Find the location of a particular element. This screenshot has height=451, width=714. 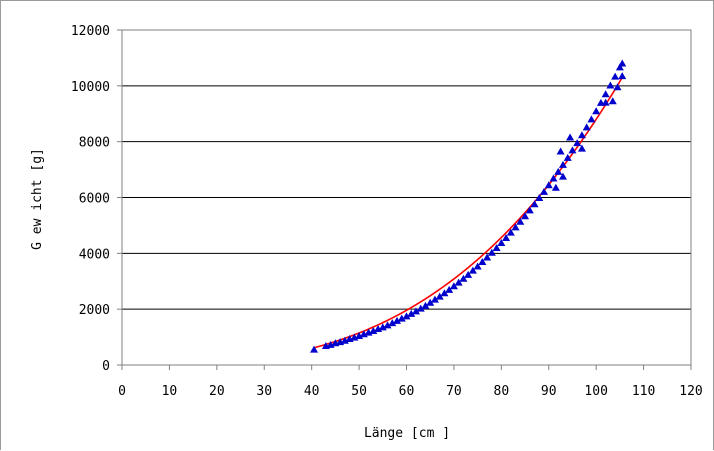

y-tick-label: 10000 is located at coordinates (90, 87).